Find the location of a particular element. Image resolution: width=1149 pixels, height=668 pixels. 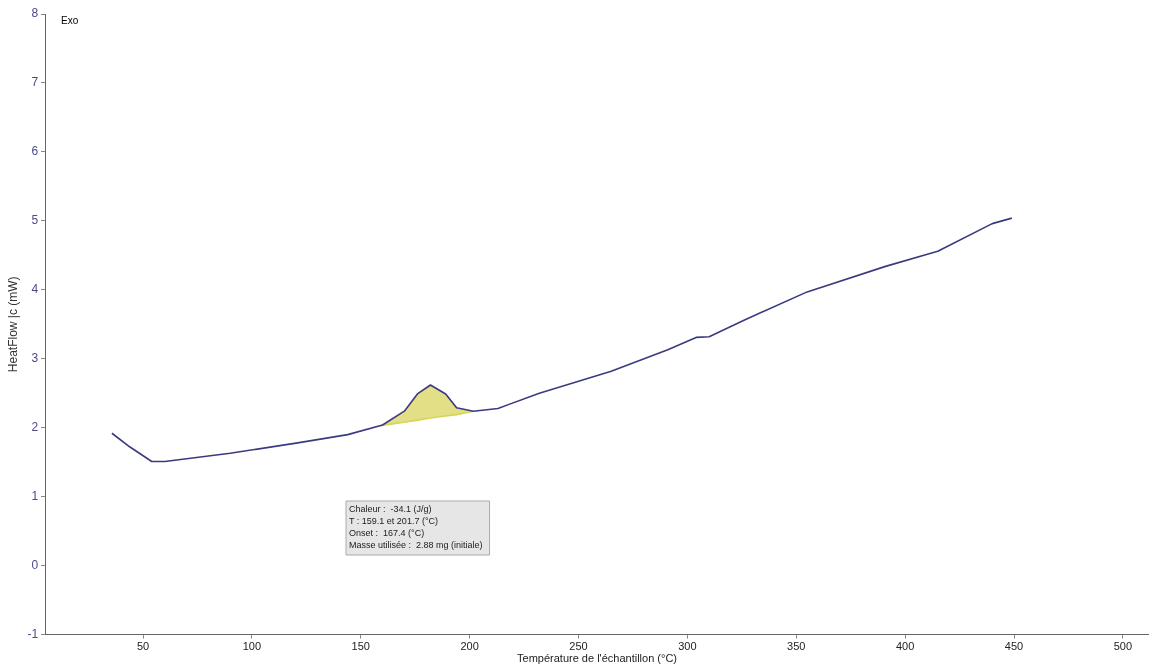

y-tick-label: 3 is located at coordinates (35, 358).